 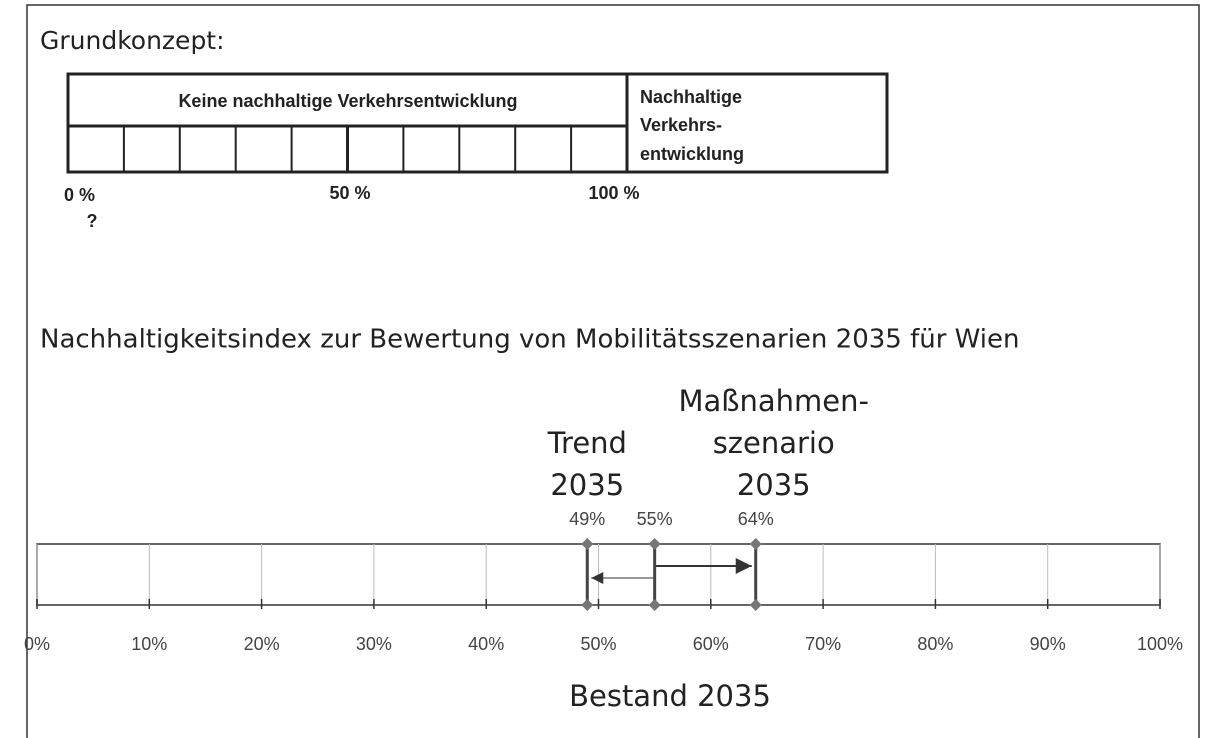 I want to click on tick-label: 80%, so click(x=935, y=644).